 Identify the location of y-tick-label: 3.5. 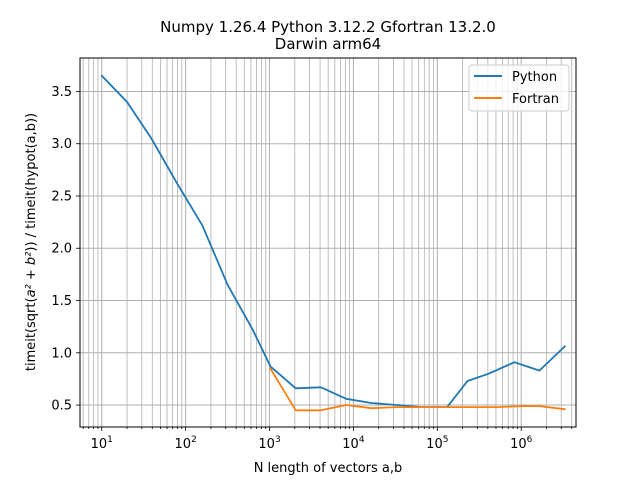
(61, 92).